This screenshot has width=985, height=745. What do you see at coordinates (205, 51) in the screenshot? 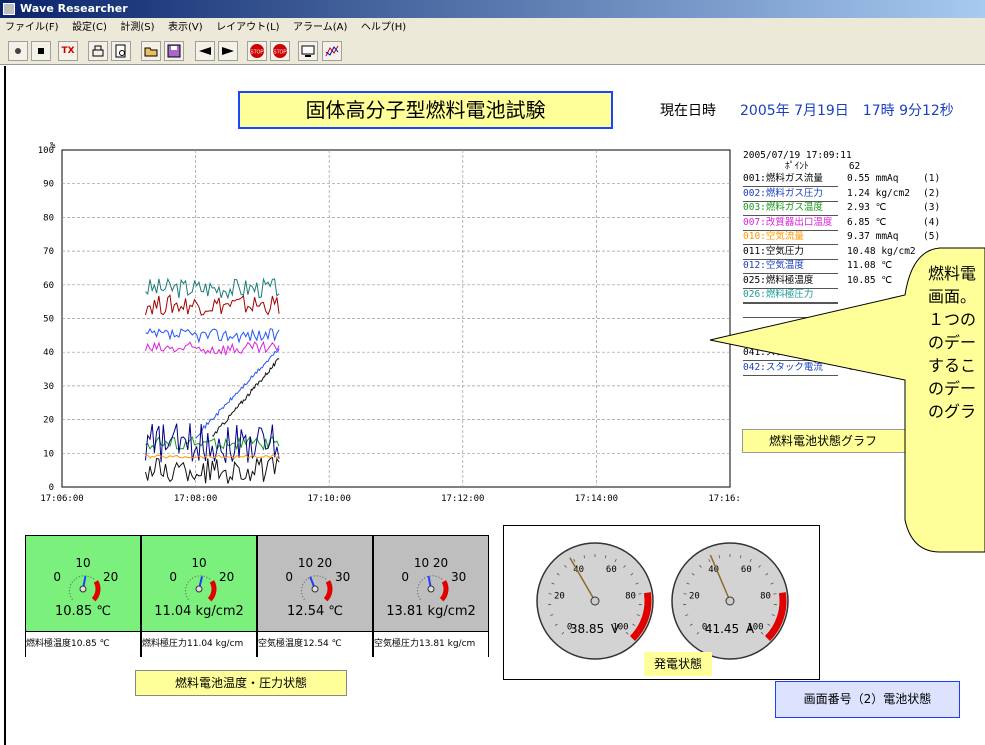
I see `scroll-left-icon` at bounding box center [205, 51].